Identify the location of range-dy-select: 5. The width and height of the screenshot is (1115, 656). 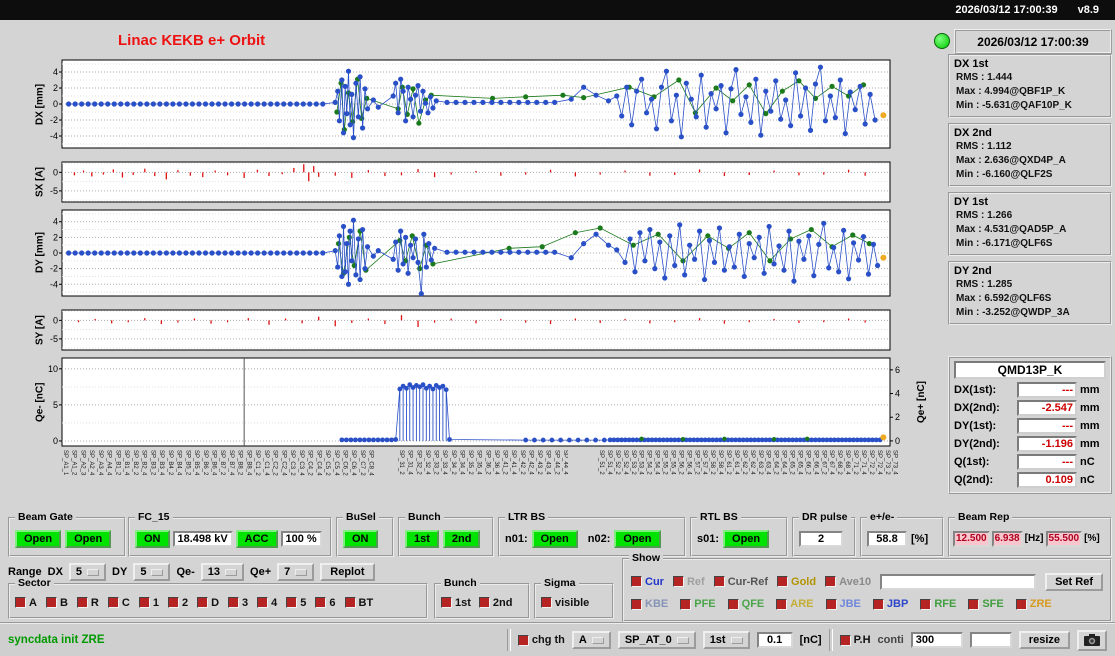
(152, 572).